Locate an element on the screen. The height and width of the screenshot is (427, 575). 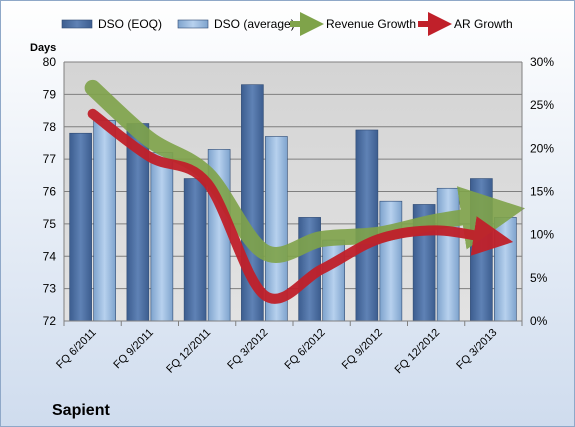
chart-title: Sapient is located at coordinates (81, 410).